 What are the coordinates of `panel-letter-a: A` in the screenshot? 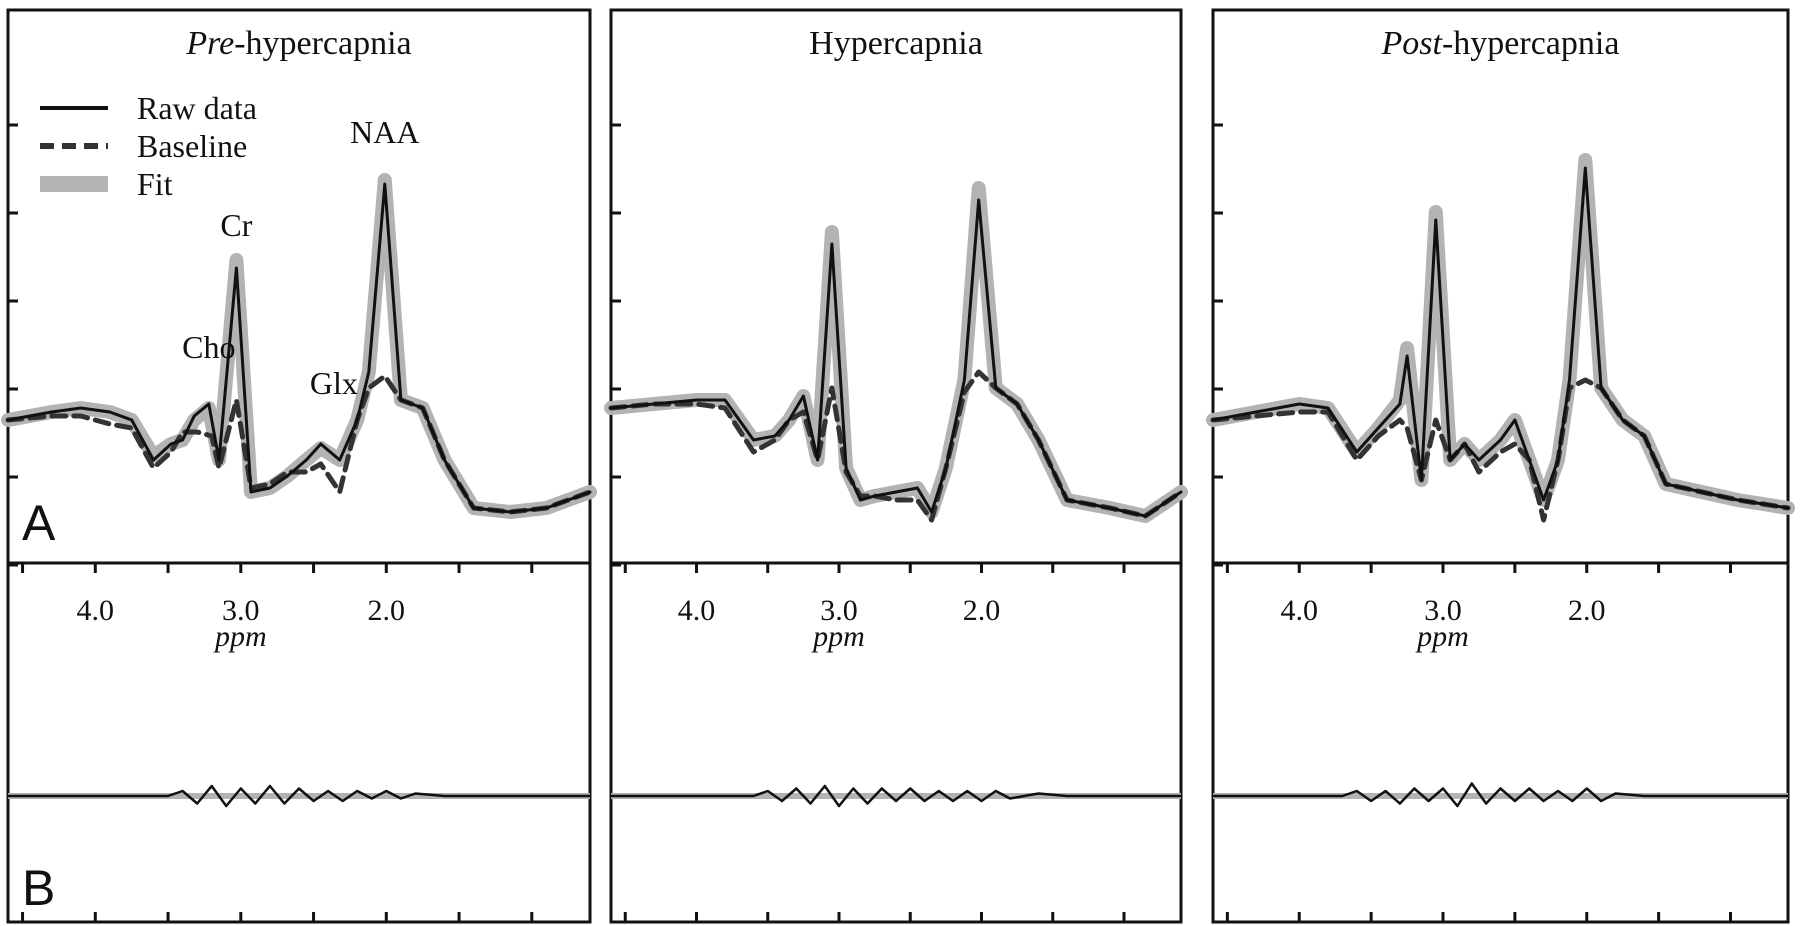 It's located at (39, 523).